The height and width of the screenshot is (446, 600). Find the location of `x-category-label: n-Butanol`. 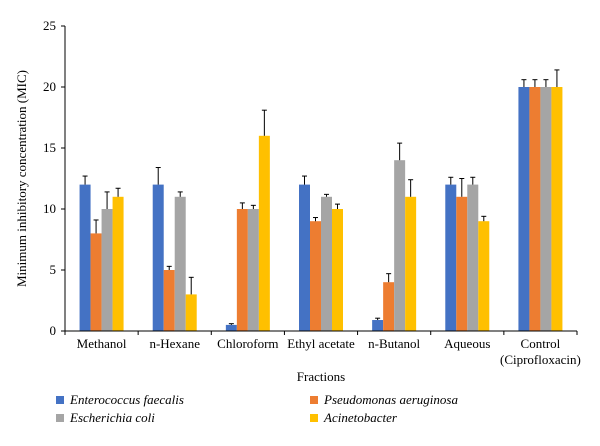

x-category-label: n-Butanol is located at coordinates (394, 343).